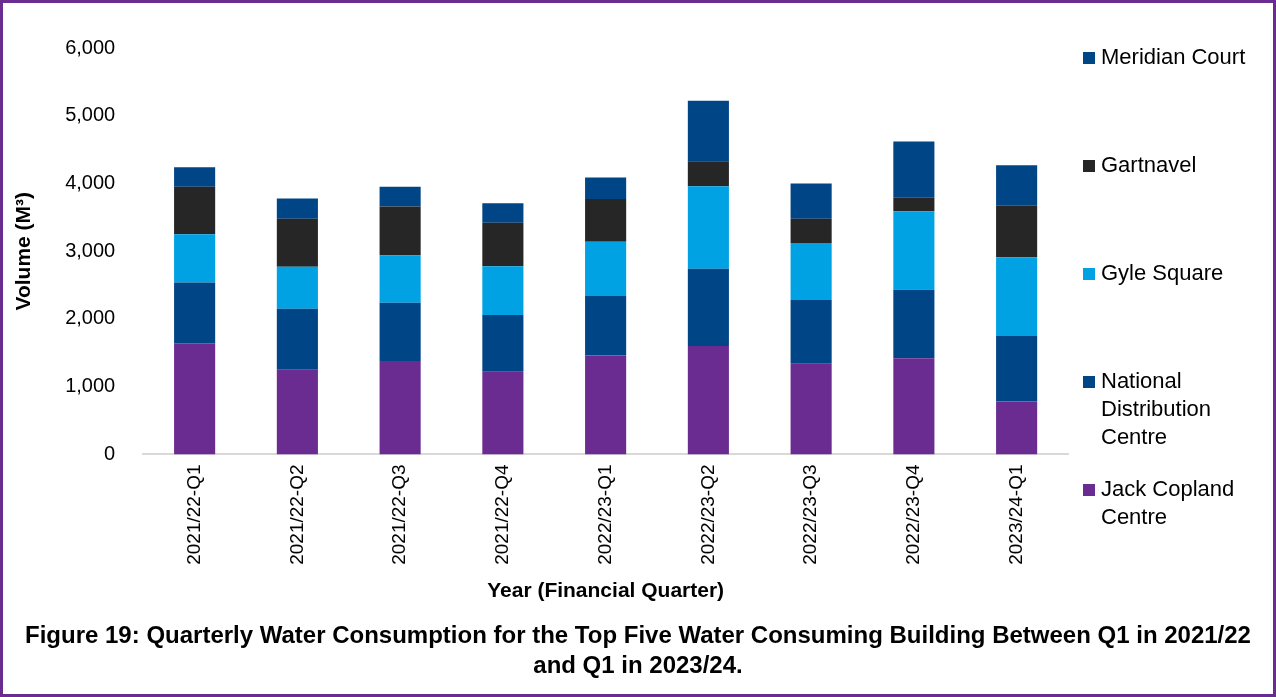 Image resolution: width=1276 pixels, height=697 pixels. What do you see at coordinates (90, 317) in the screenshot?
I see `y-tick-label: 2,000` at bounding box center [90, 317].